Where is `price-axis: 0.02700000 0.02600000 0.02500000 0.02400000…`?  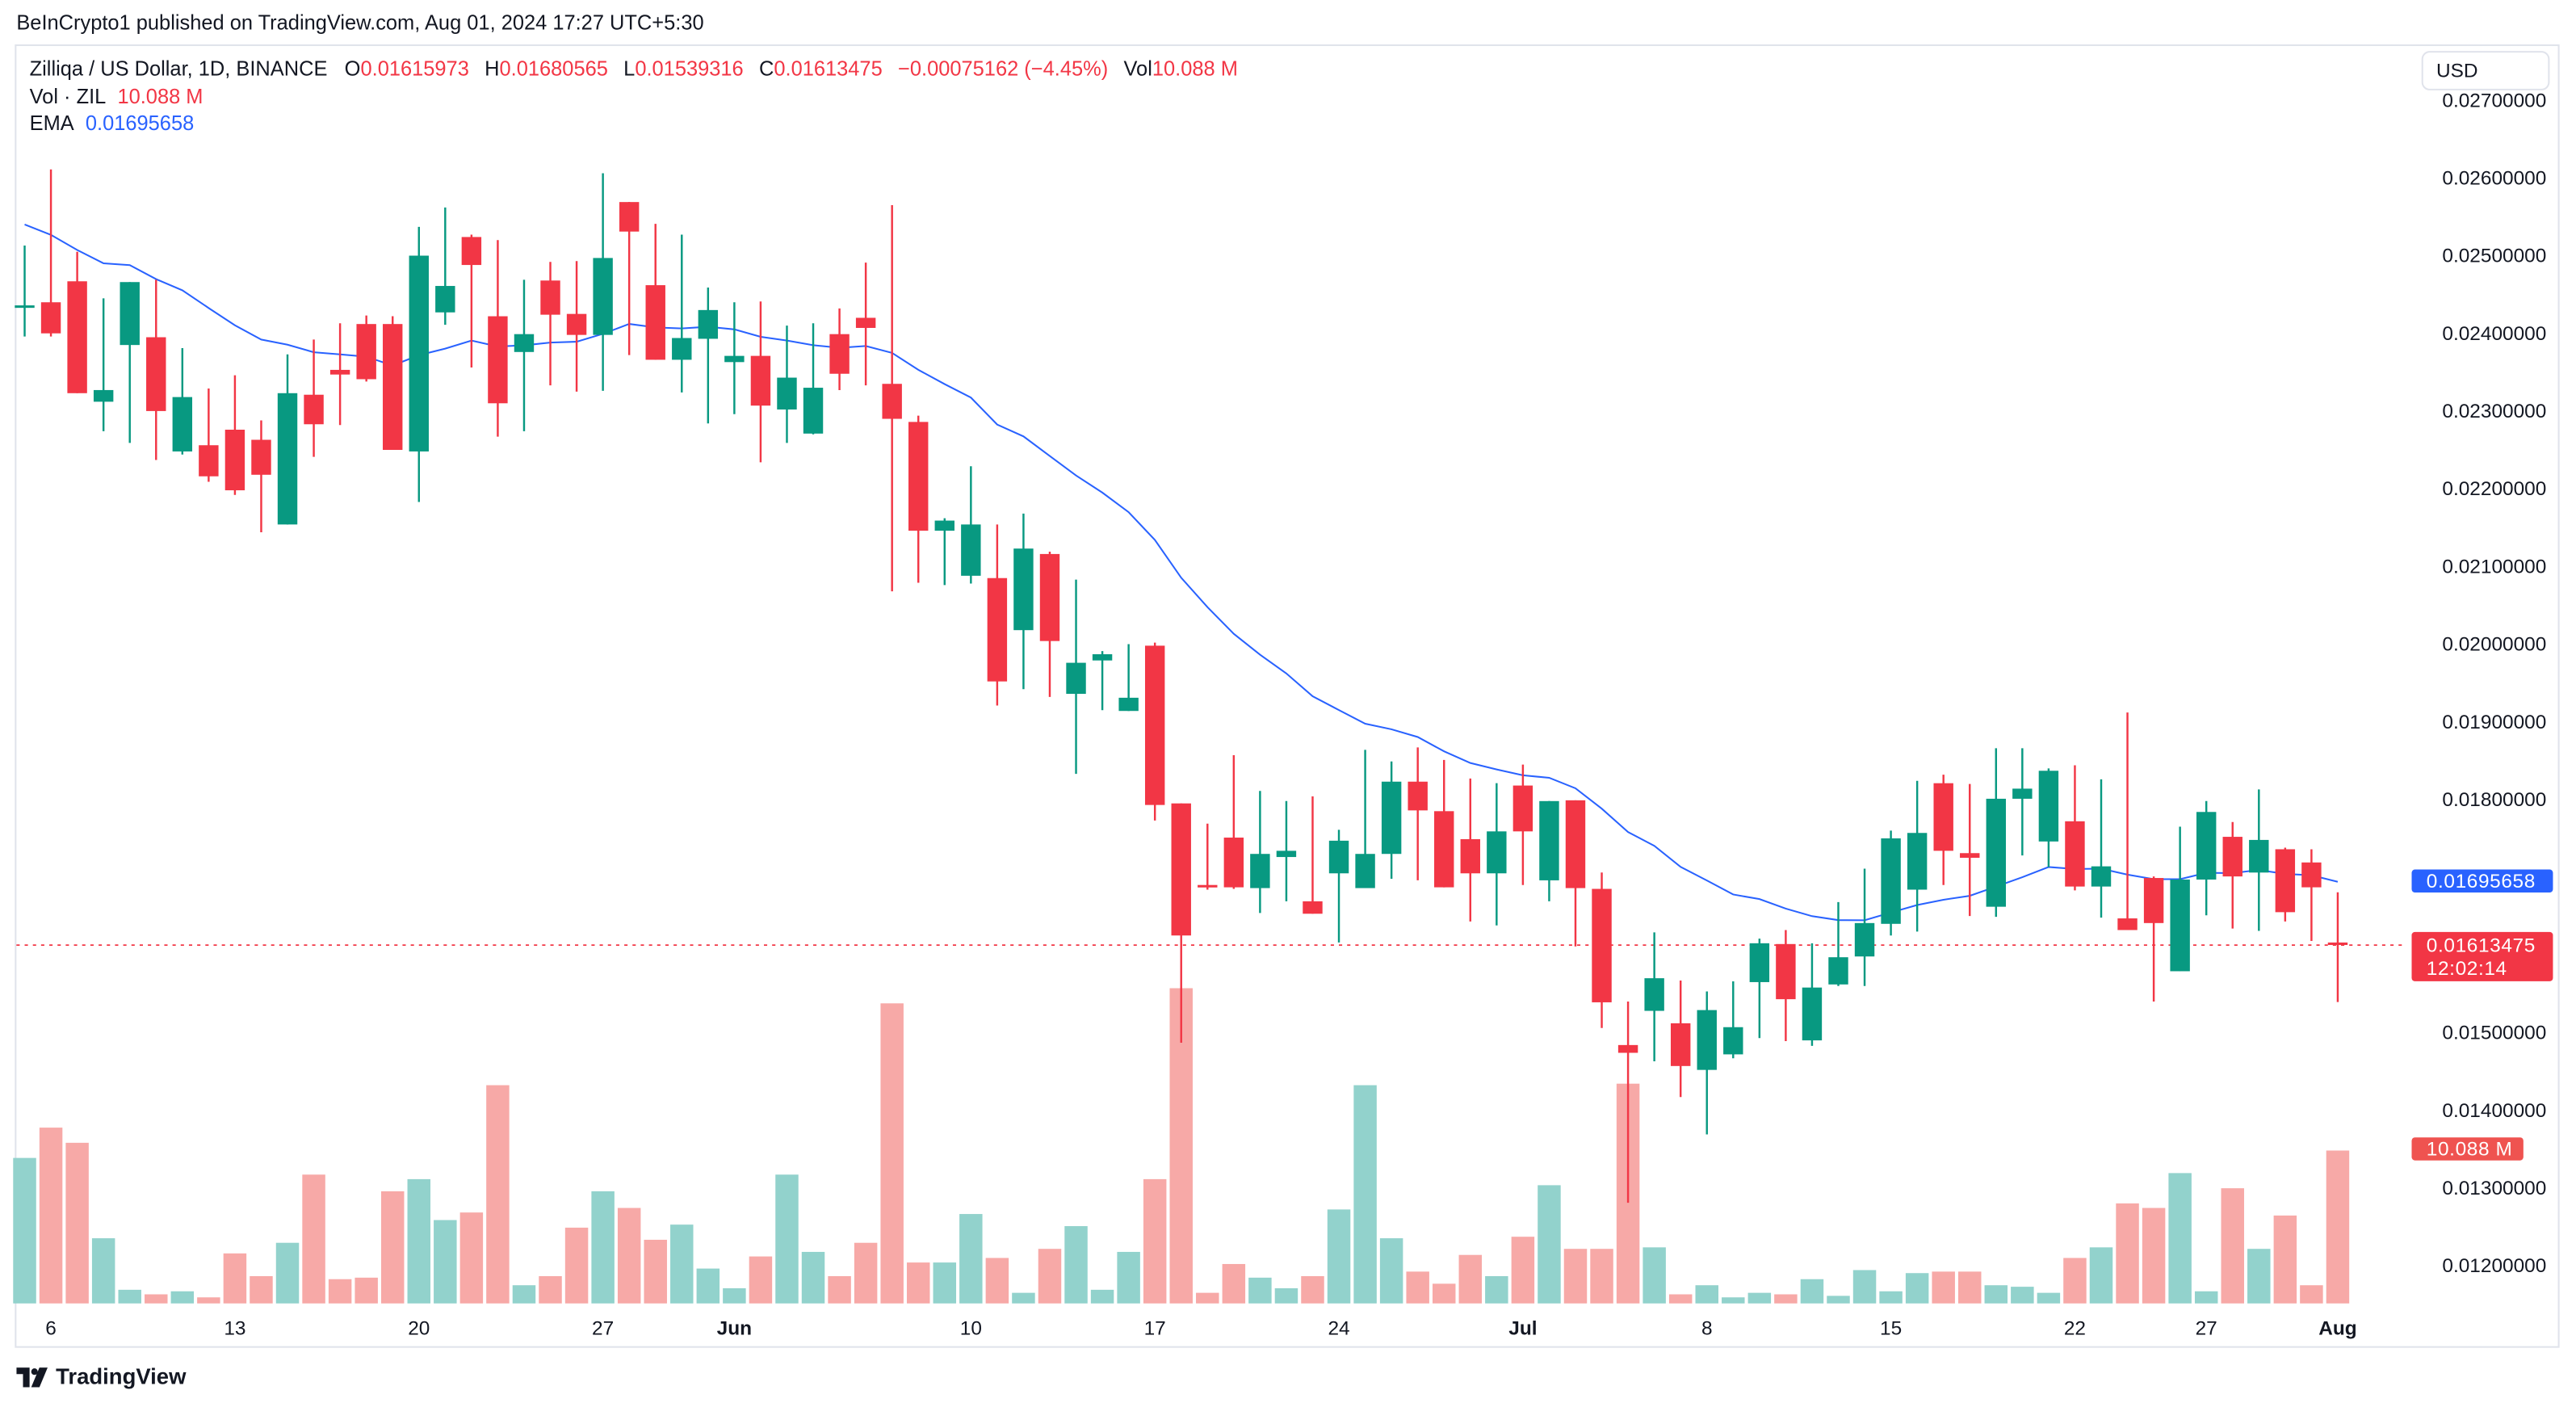 price-axis: 0.02700000 0.02600000 0.02500000 0.02400000… is located at coordinates (2494, 684).